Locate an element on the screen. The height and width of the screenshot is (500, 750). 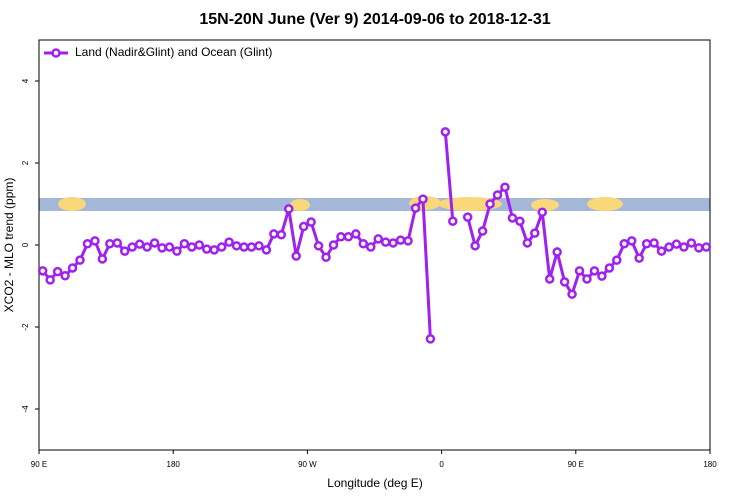
legend-marker is located at coordinates (56, 53).